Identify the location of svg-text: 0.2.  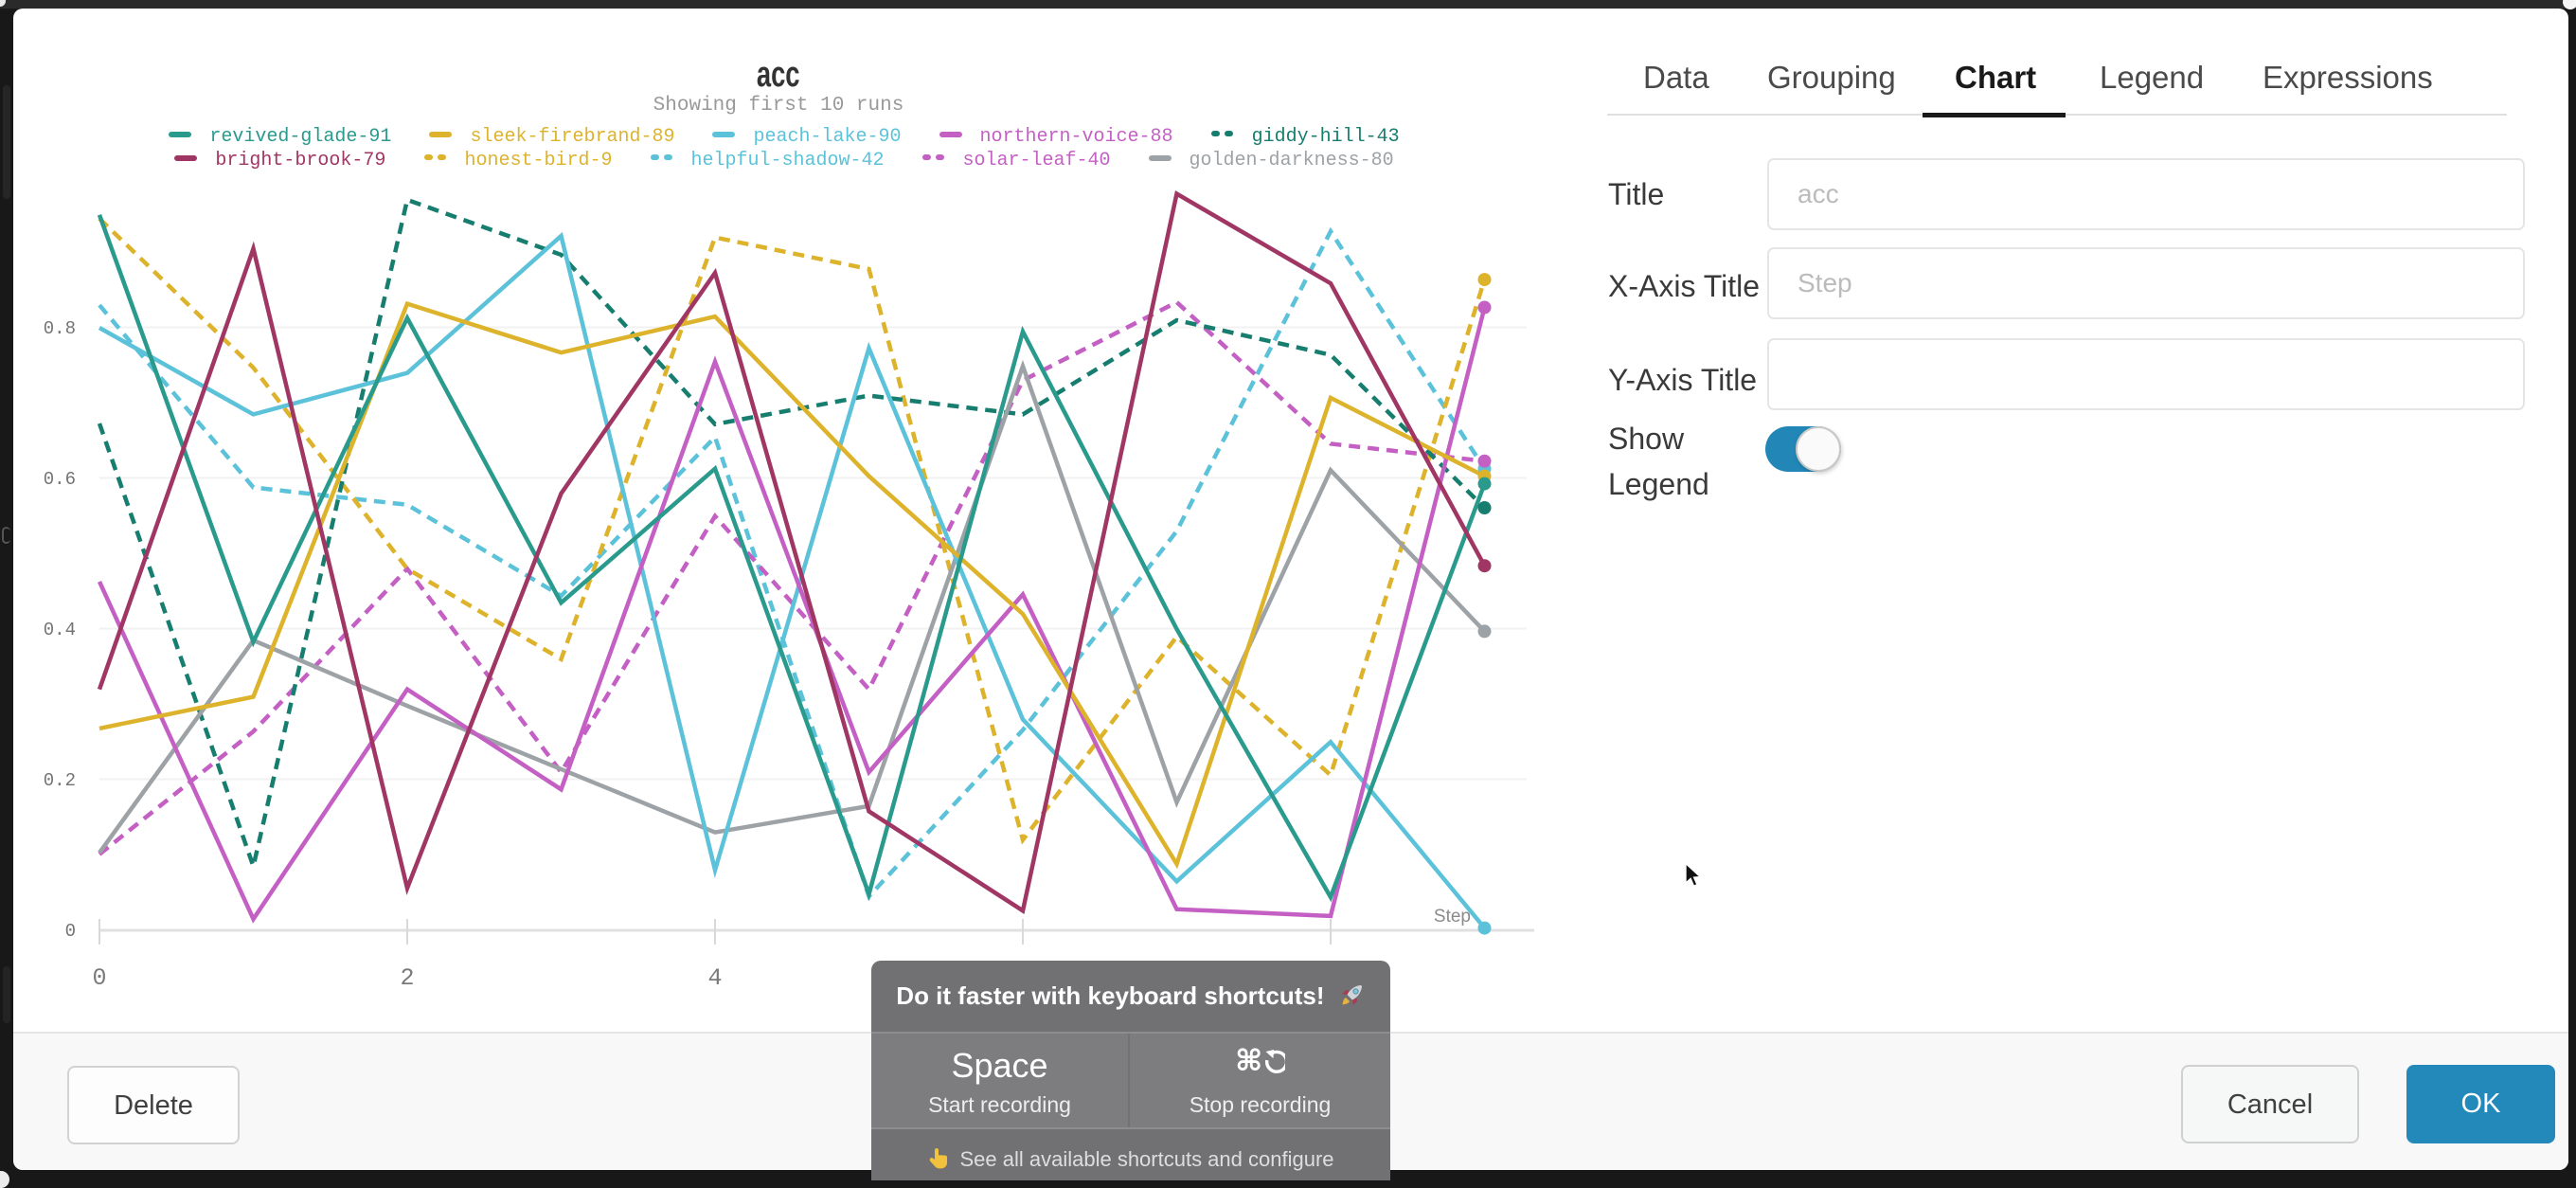
(60, 780).